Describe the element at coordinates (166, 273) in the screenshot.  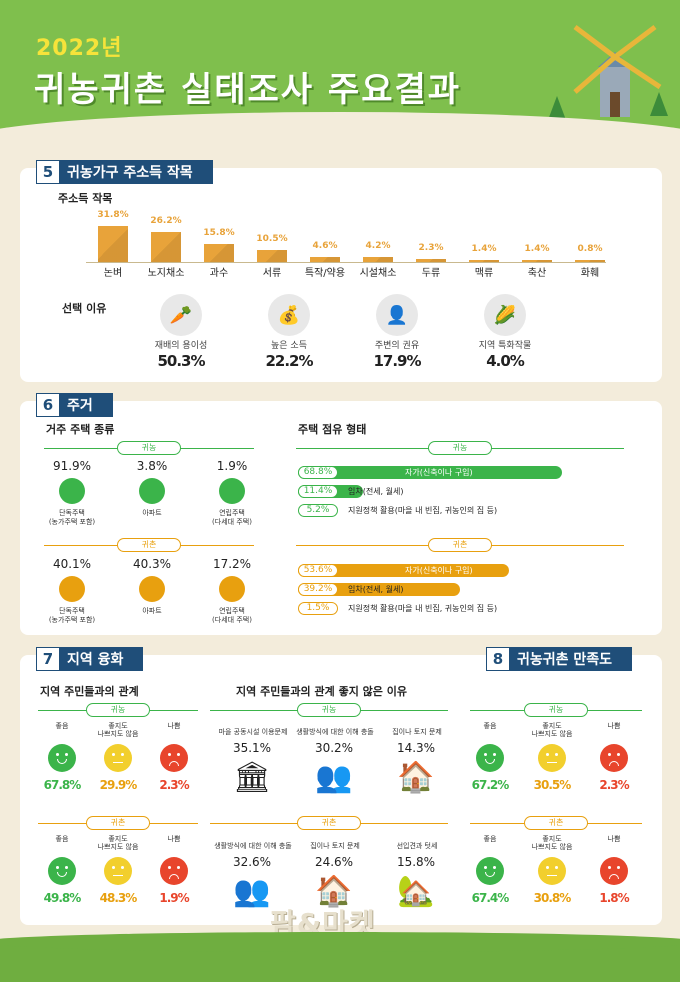
I see `crop-category-label: 노지채소` at that location.